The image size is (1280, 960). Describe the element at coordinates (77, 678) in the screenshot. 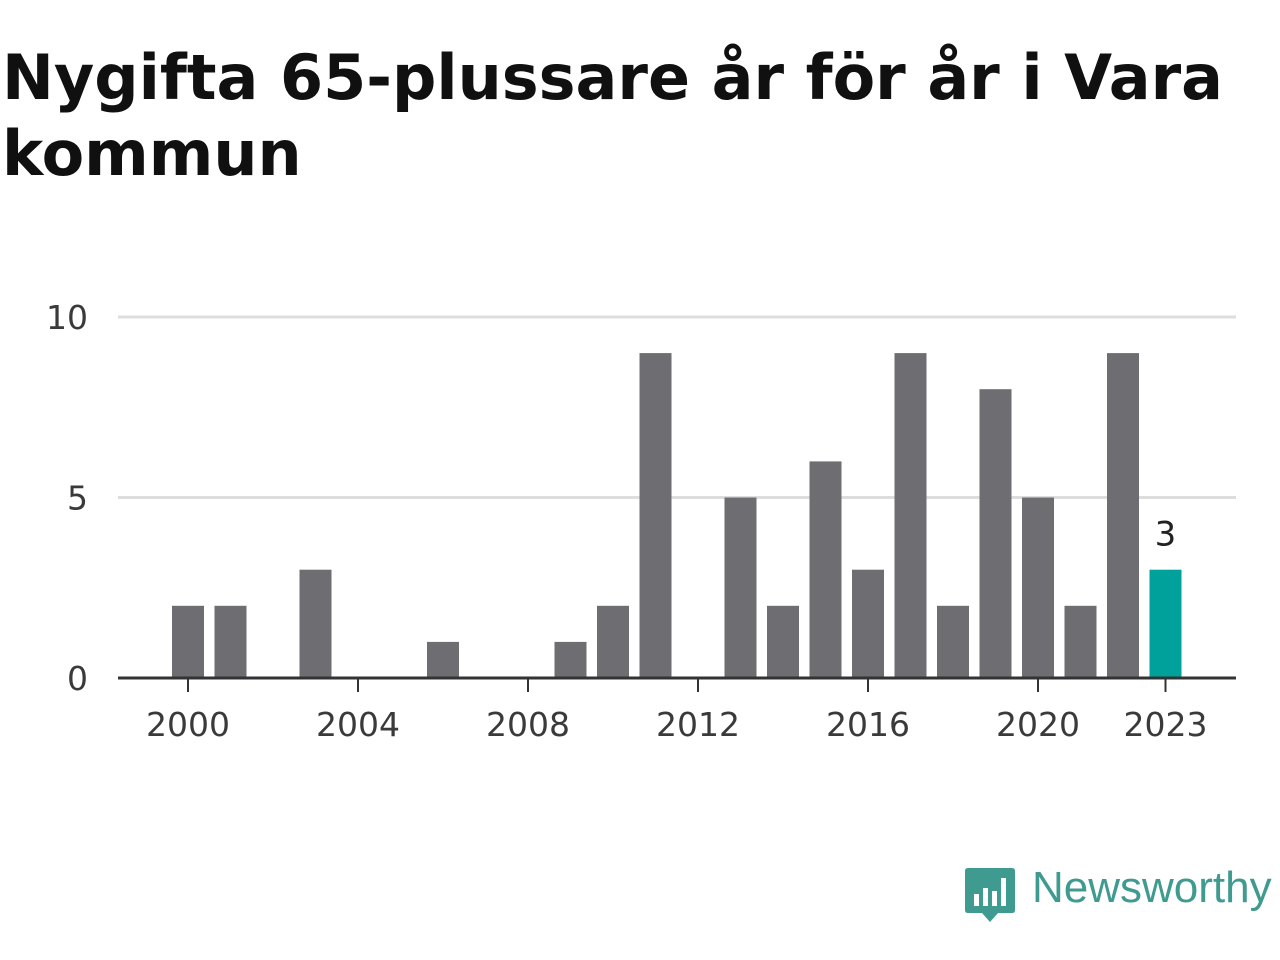

I see `y-tick-label: 0` at that location.